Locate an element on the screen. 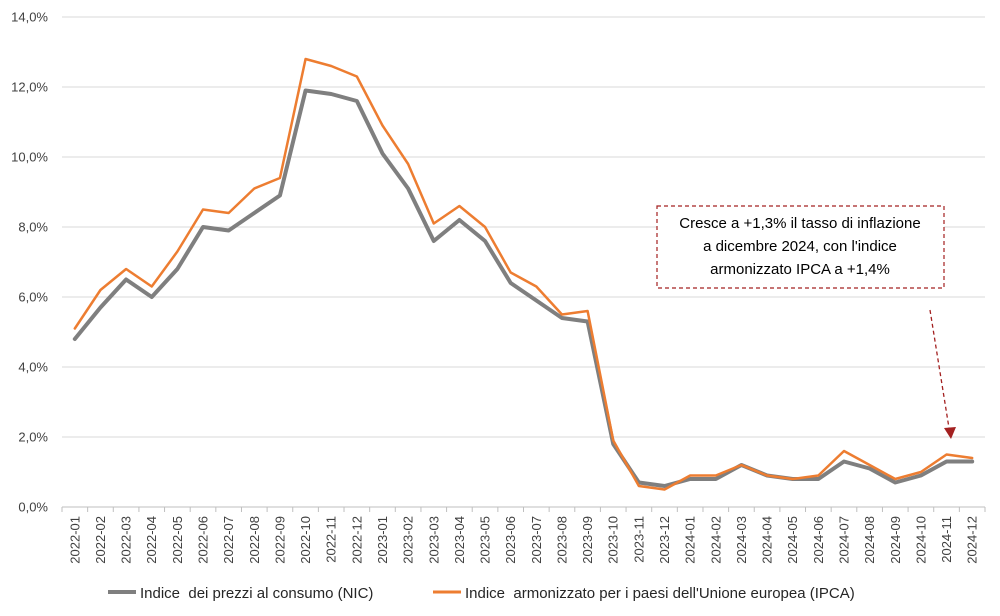 The image size is (1000, 616). x-tick-label: 2022-11 is located at coordinates (331, 539).